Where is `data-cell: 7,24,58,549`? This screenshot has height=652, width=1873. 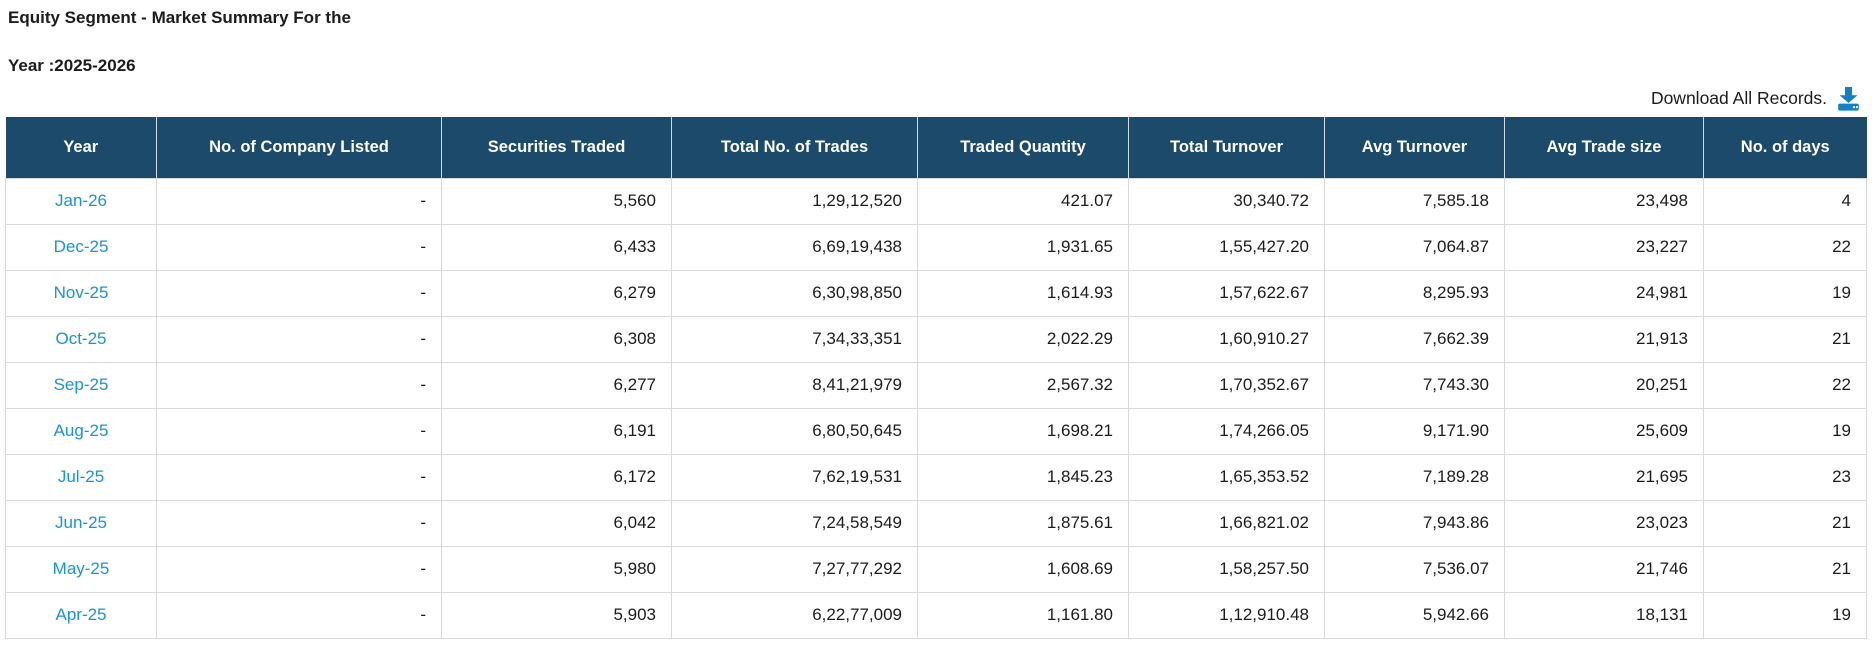 data-cell: 7,24,58,549 is located at coordinates (794, 523).